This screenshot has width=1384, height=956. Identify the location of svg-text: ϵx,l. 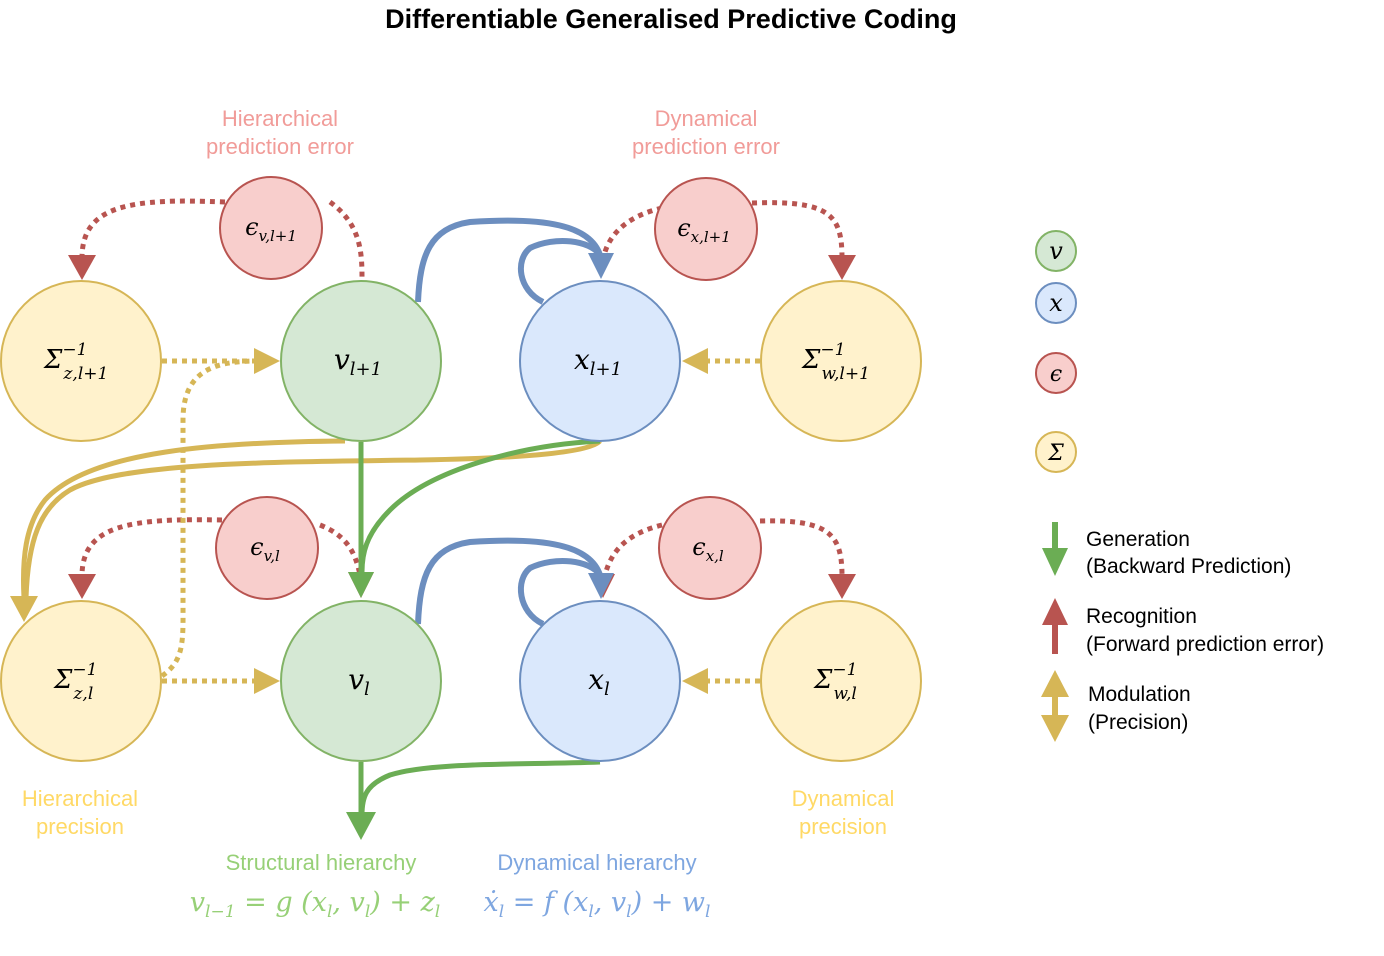
(708, 549).